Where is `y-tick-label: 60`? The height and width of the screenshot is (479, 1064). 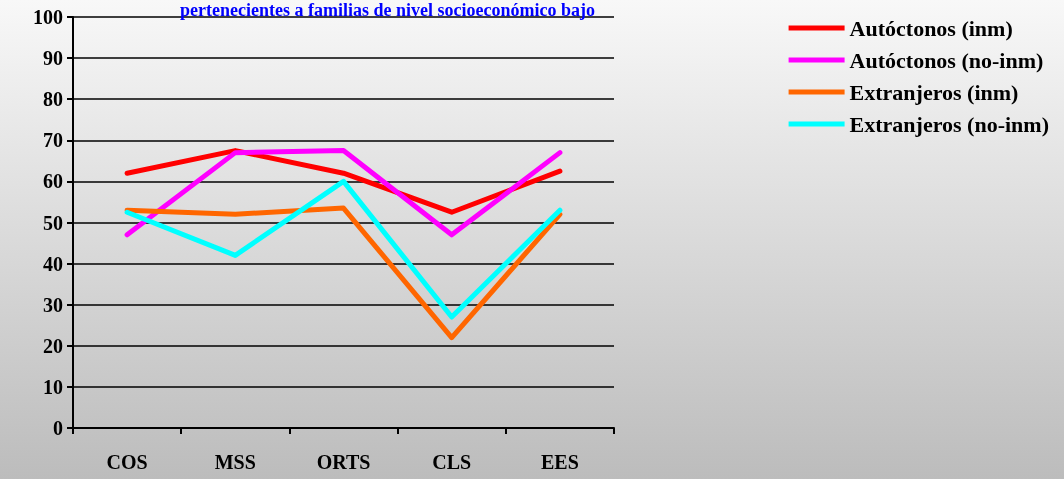 y-tick-label: 60 is located at coordinates (53, 181).